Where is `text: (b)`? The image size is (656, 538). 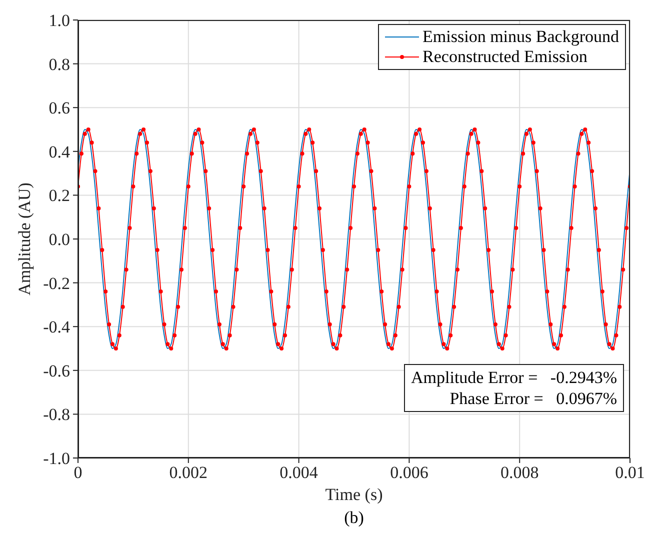 text: (b) is located at coordinates (354, 518).